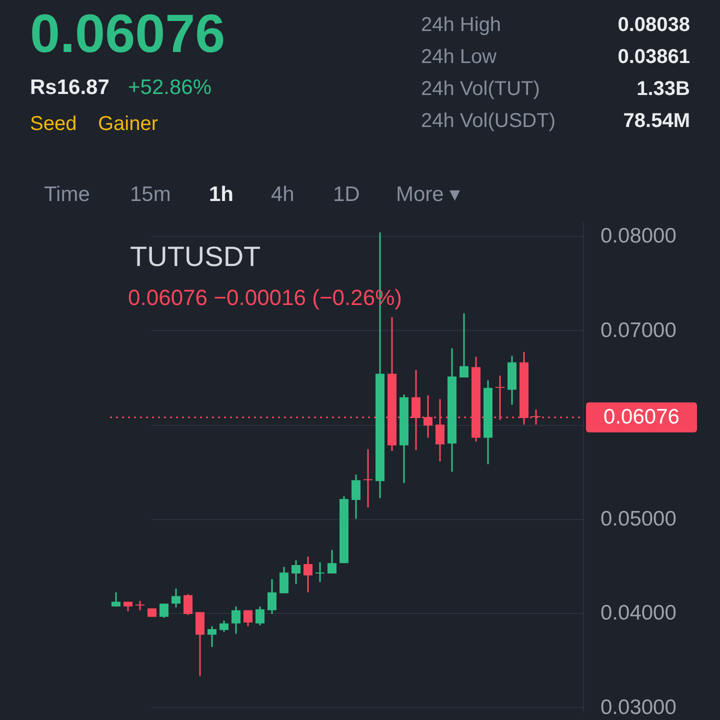 The height and width of the screenshot is (720, 720). Describe the element at coordinates (282, 194) in the screenshot. I see `text: 4h` at that location.